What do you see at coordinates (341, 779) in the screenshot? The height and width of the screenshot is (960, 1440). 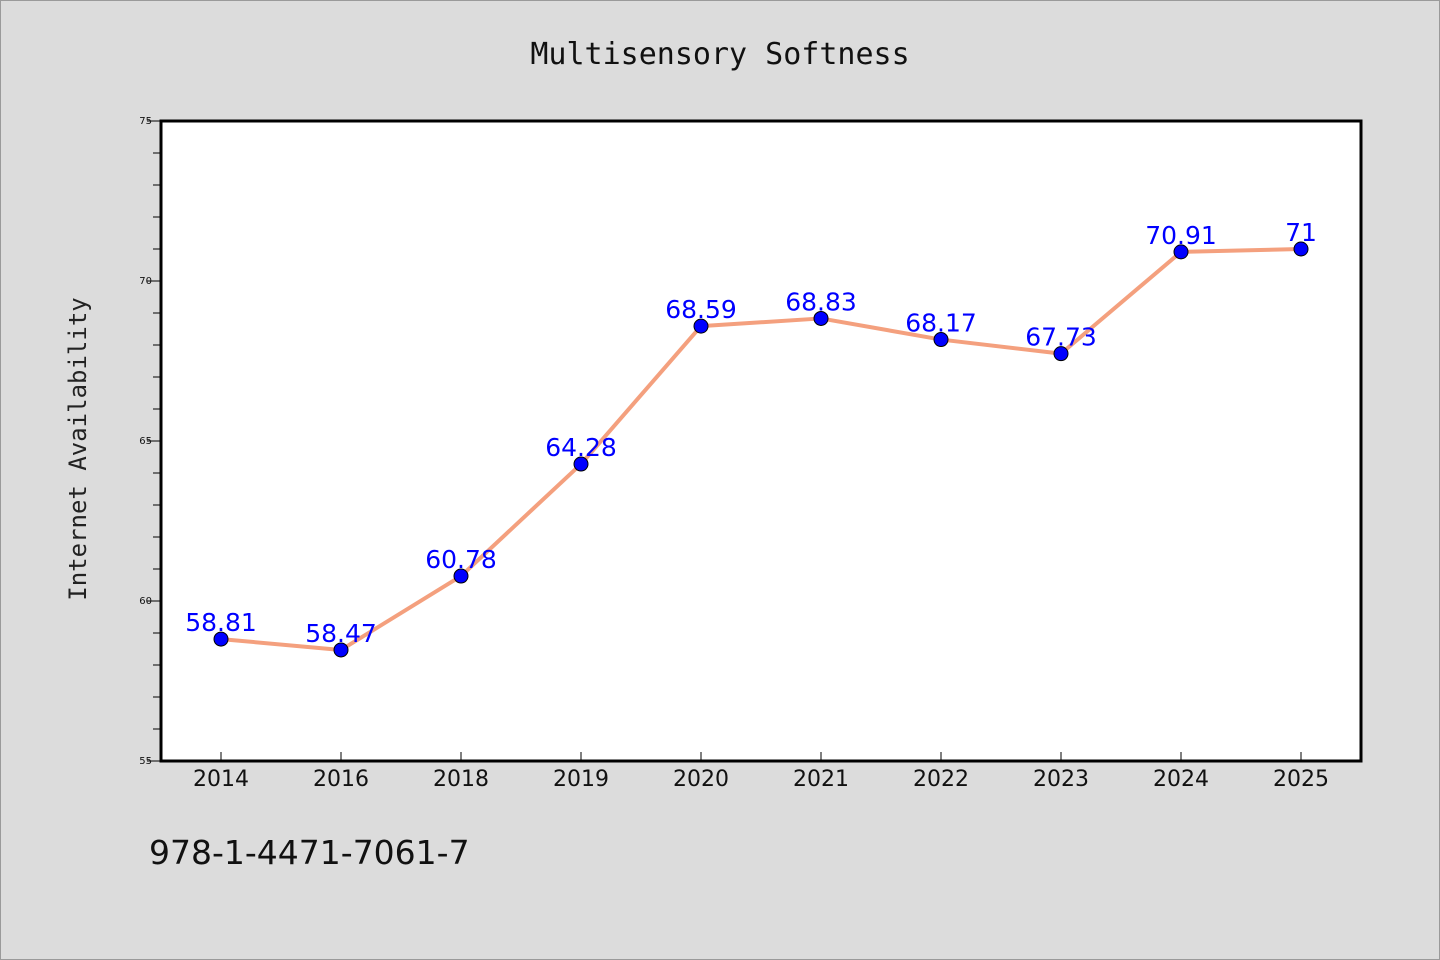 I see `x-tick-label: 2016` at bounding box center [341, 779].